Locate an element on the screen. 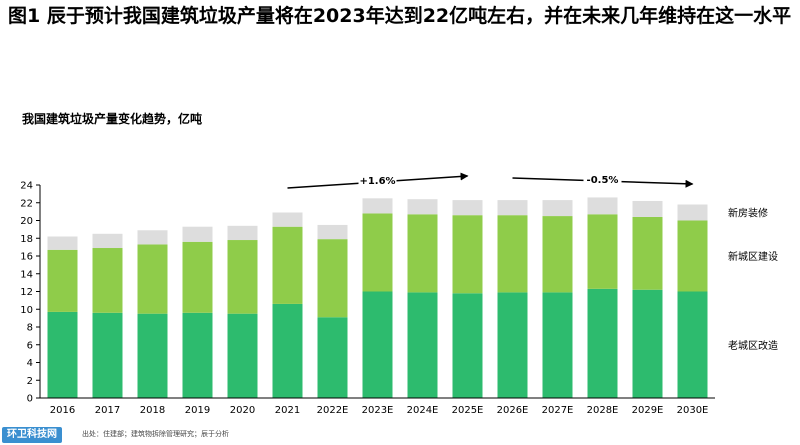 This screenshot has width=800, height=445. bar-segment-2027E-s2 is located at coordinates (557, 208).